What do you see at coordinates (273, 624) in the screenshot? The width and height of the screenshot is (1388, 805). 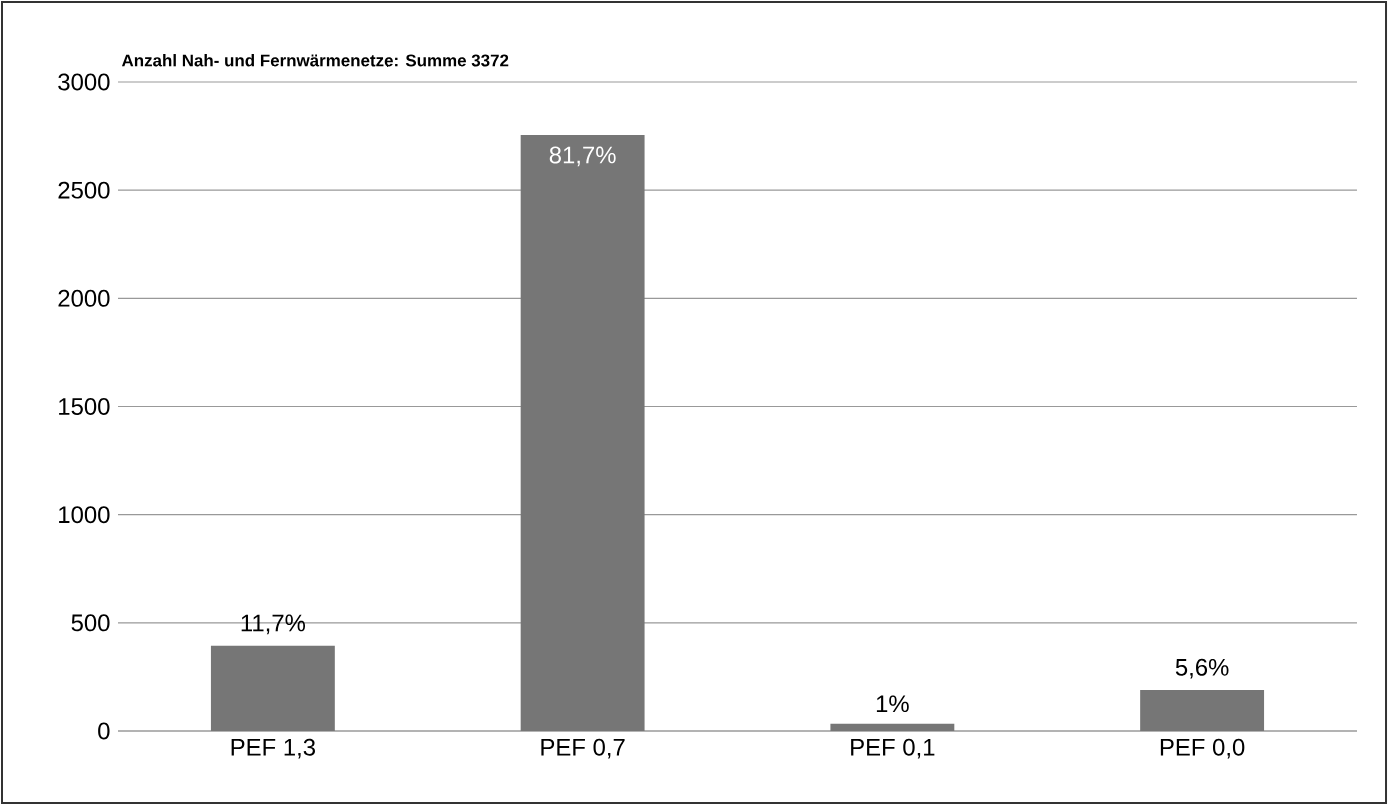 I see `annotation: 11,7%` at bounding box center [273, 624].